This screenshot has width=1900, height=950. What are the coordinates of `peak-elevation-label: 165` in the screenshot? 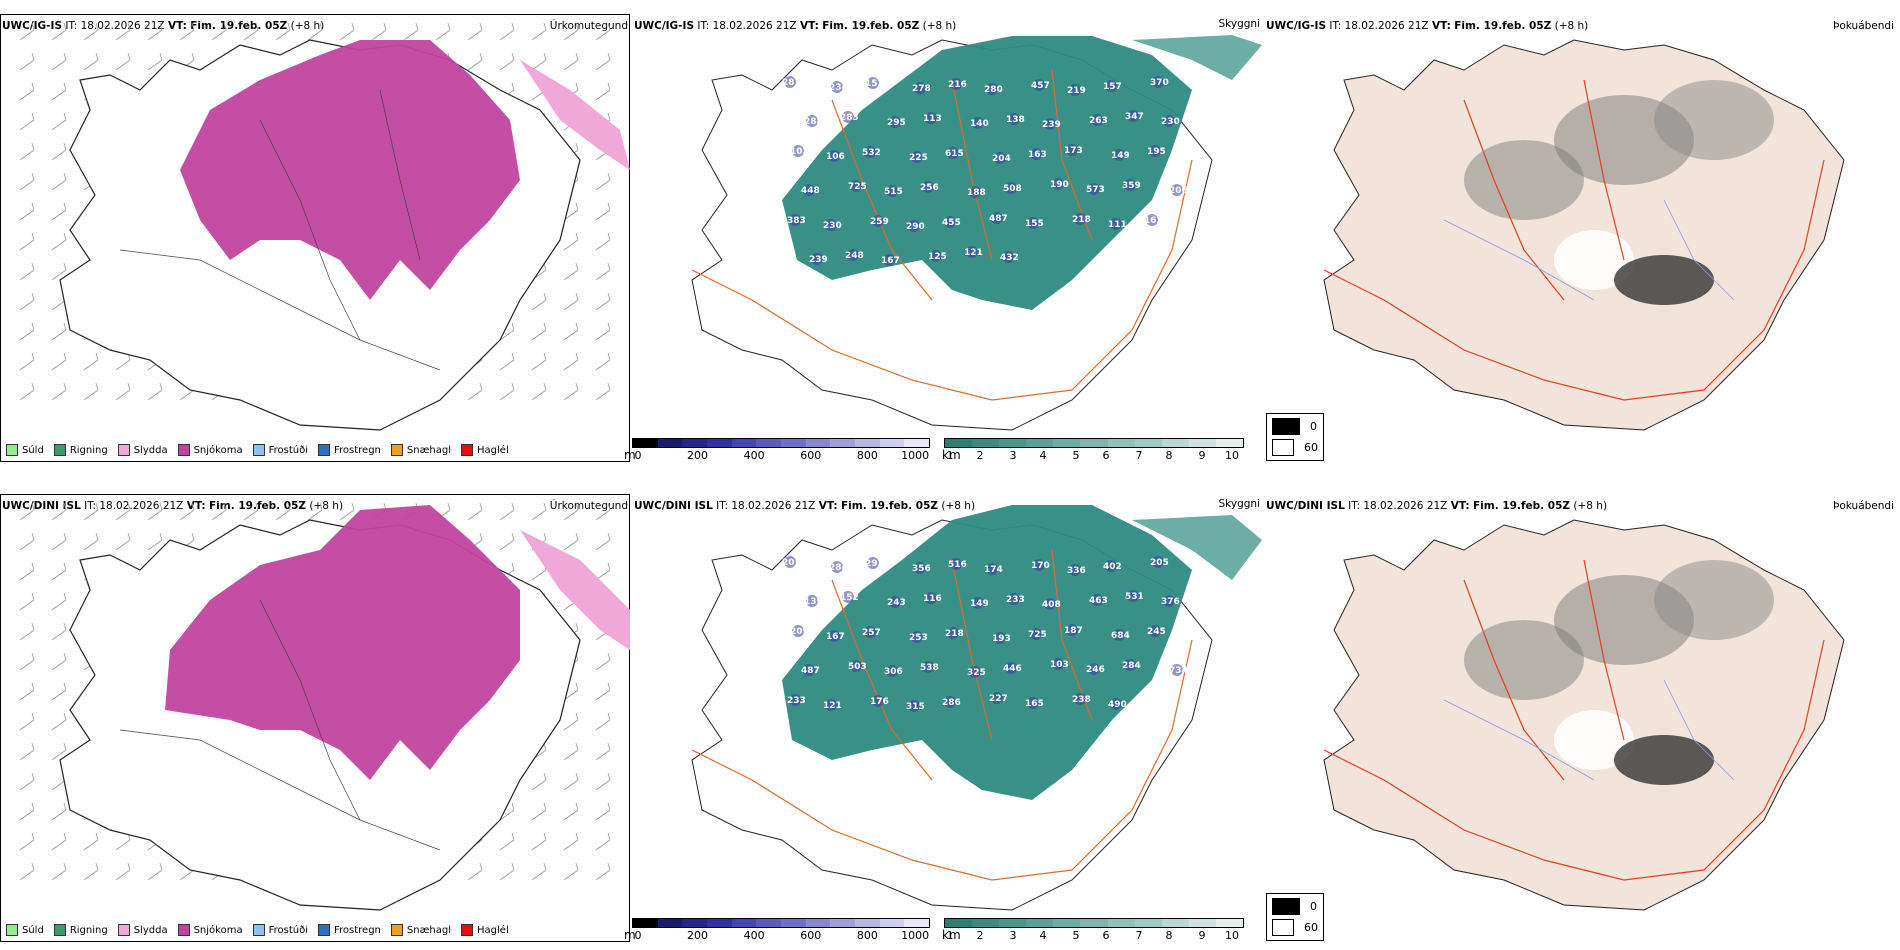 It's located at (1034, 704).